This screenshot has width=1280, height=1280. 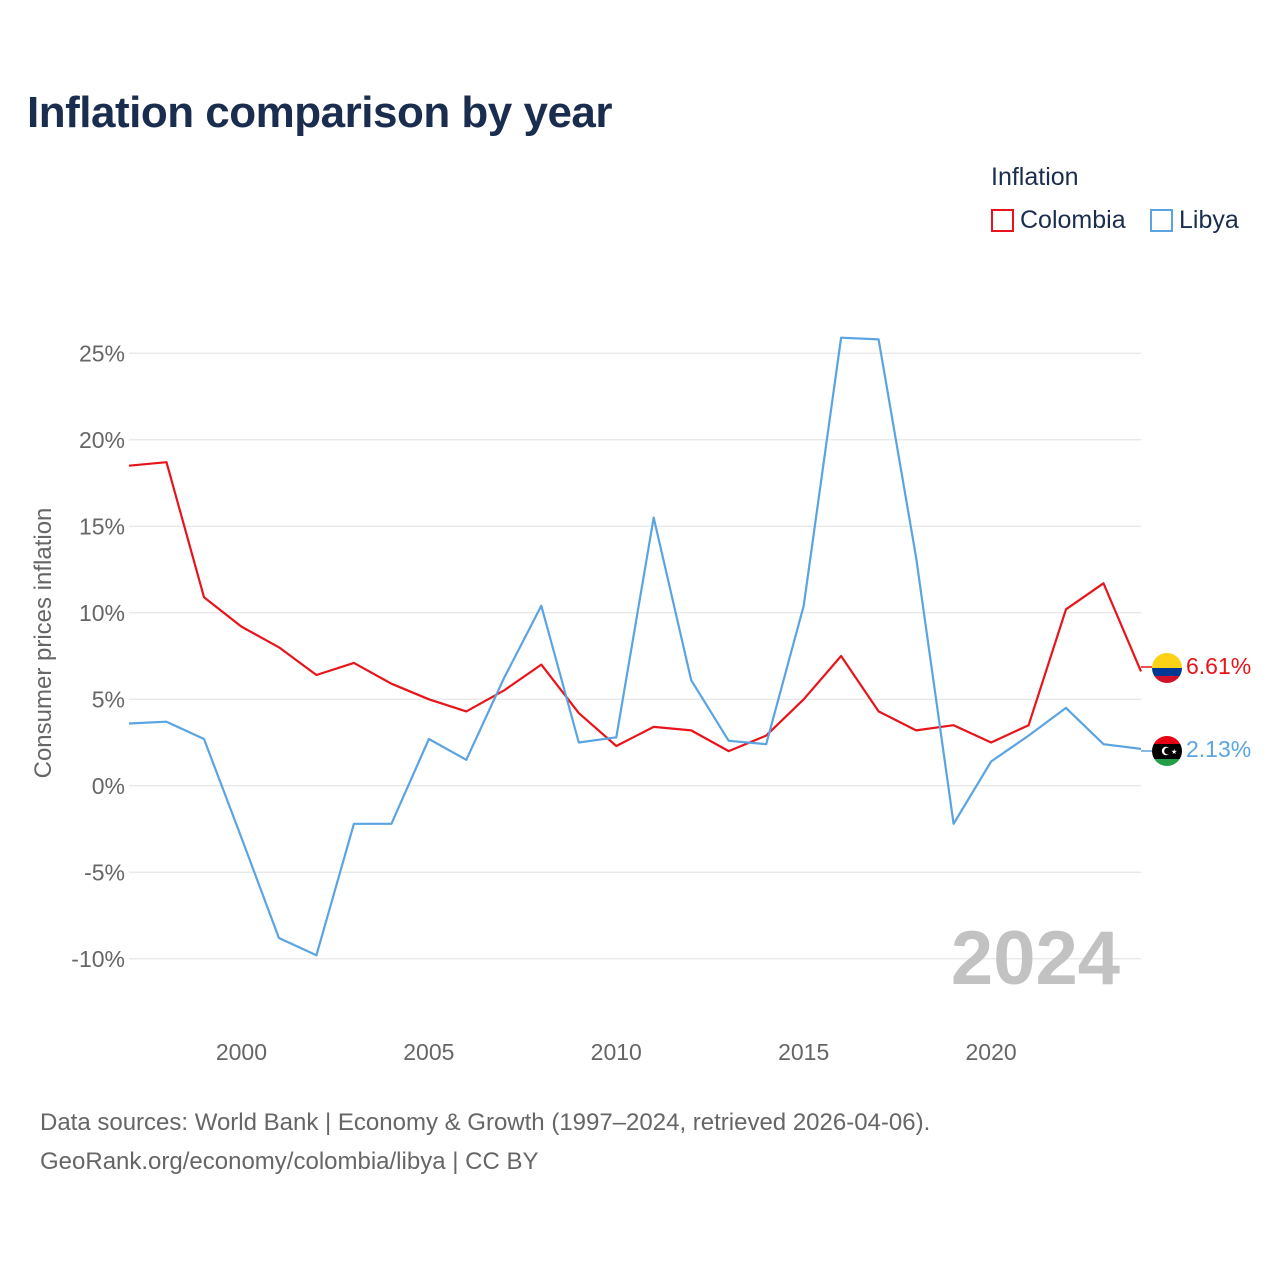 What do you see at coordinates (102, 526) in the screenshot?
I see `y-tick-label: 15%` at bounding box center [102, 526].